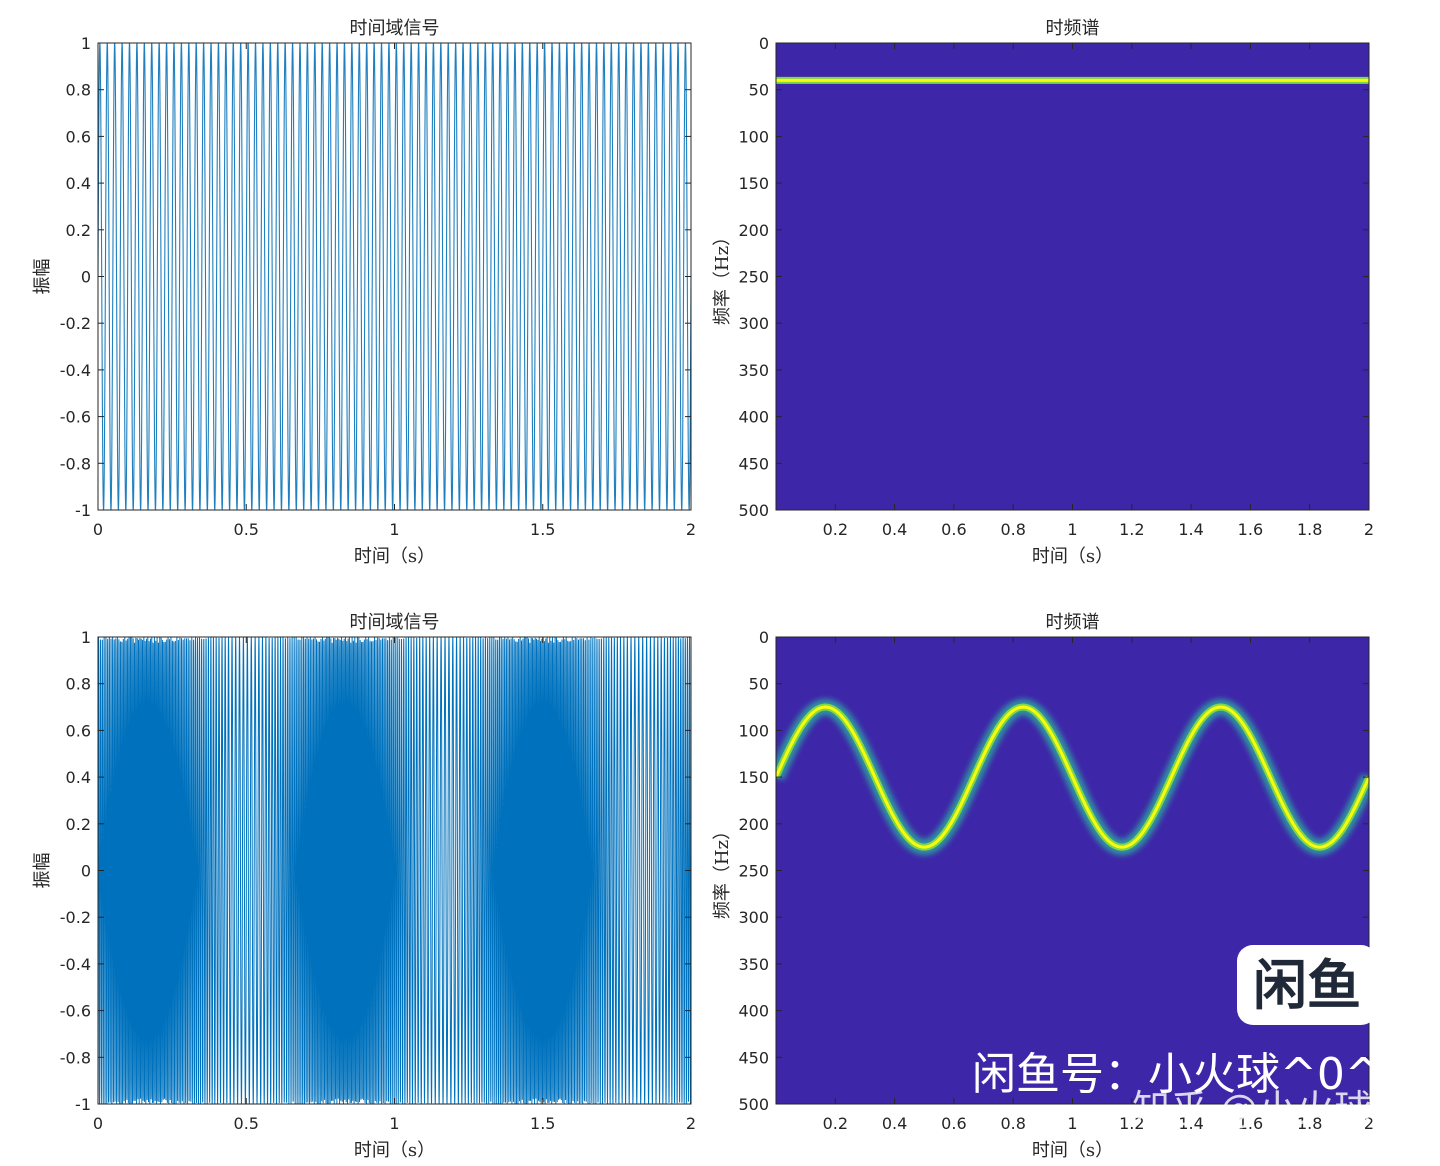 The image size is (1440, 1166). What do you see at coordinates (395, 28) in the screenshot?
I see `signal-1-title: 时间域信号` at bounding box center [395, 28].